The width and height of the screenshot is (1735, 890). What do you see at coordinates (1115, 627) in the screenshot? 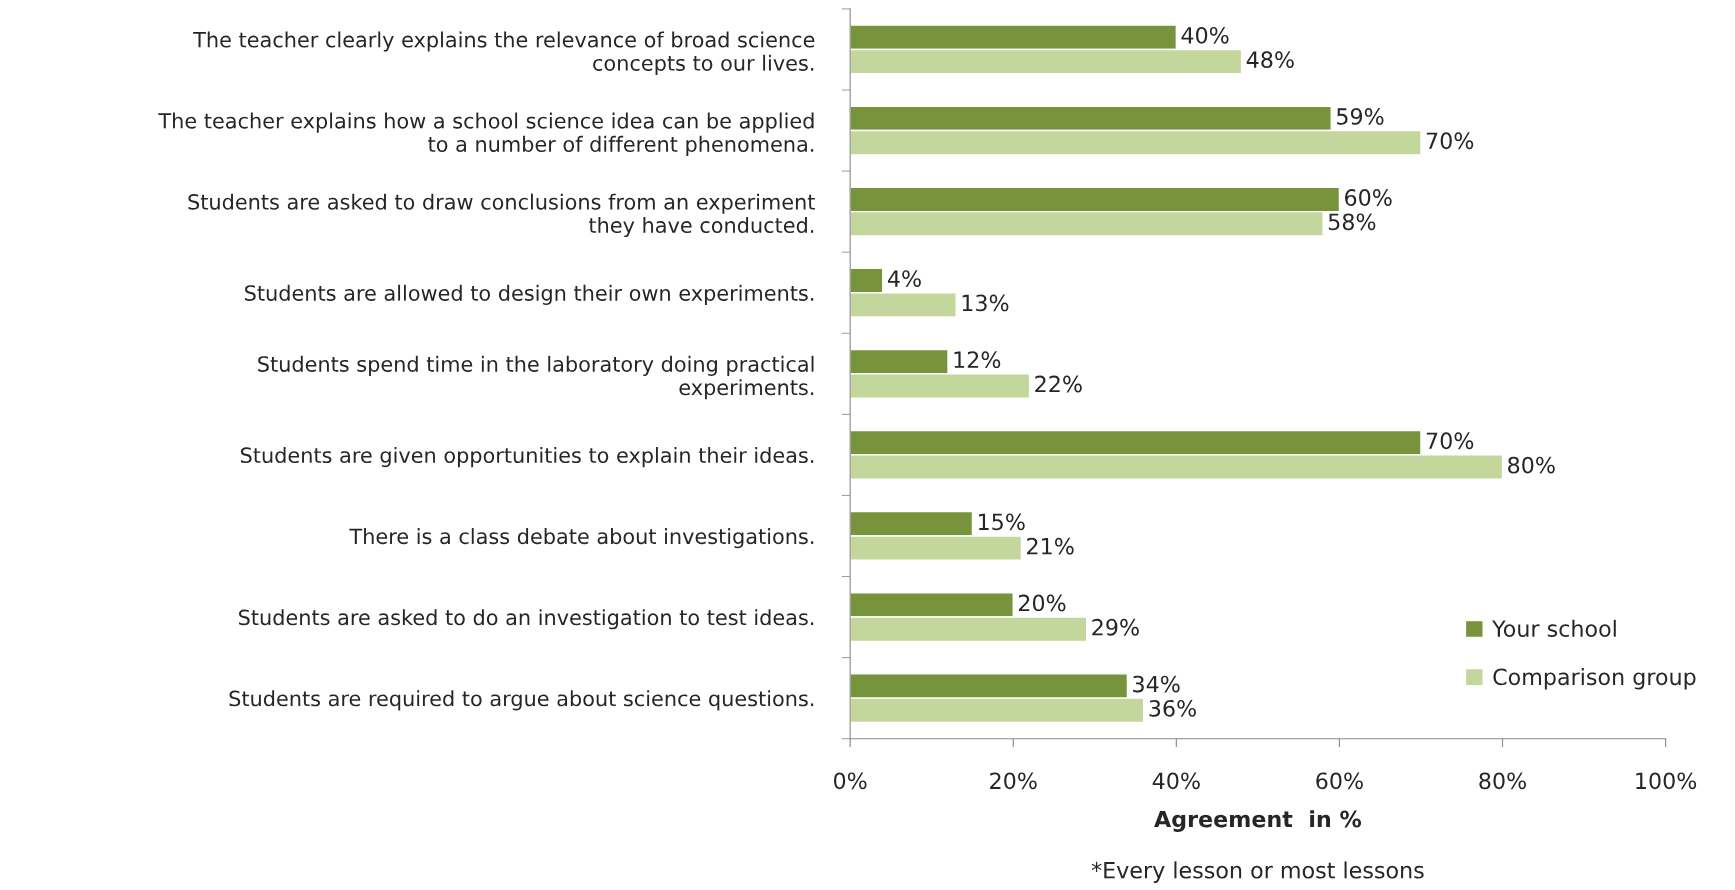
I see `data-label: 29%` at bounding box center [1115, 627].